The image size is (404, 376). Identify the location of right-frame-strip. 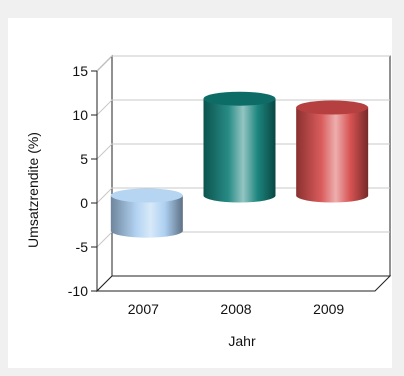
(398, 188).